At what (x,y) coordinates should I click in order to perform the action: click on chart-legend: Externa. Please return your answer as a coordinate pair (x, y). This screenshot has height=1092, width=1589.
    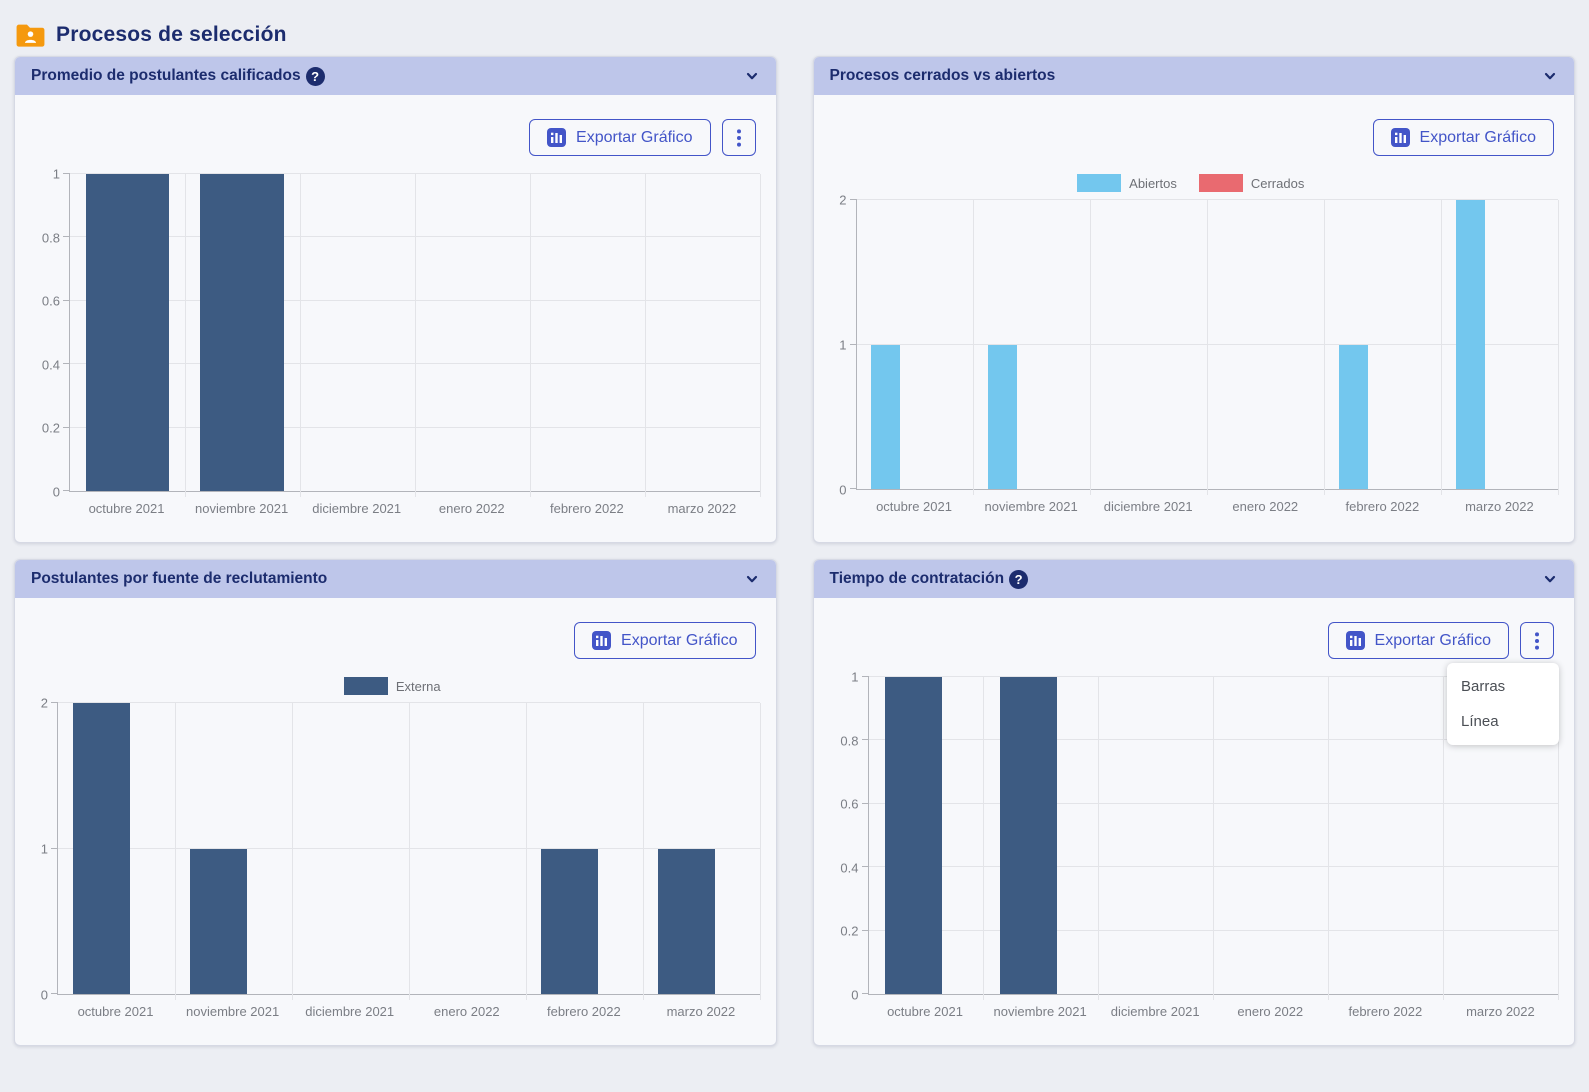
    Looking at the image, I should click on (392, 686).